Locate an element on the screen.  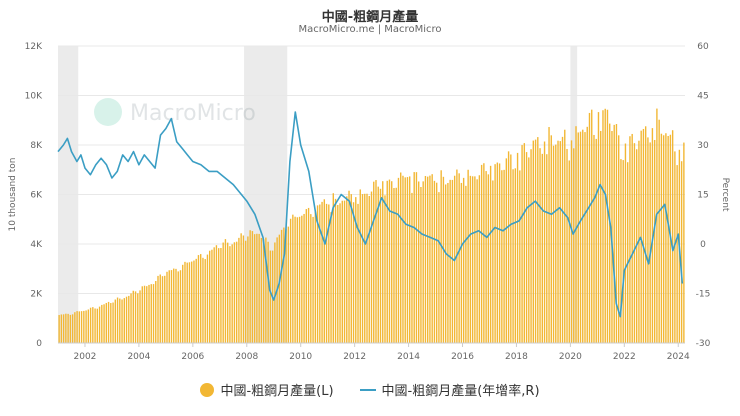
ytick-left-label: 0 is located at coordinates (39, 344).